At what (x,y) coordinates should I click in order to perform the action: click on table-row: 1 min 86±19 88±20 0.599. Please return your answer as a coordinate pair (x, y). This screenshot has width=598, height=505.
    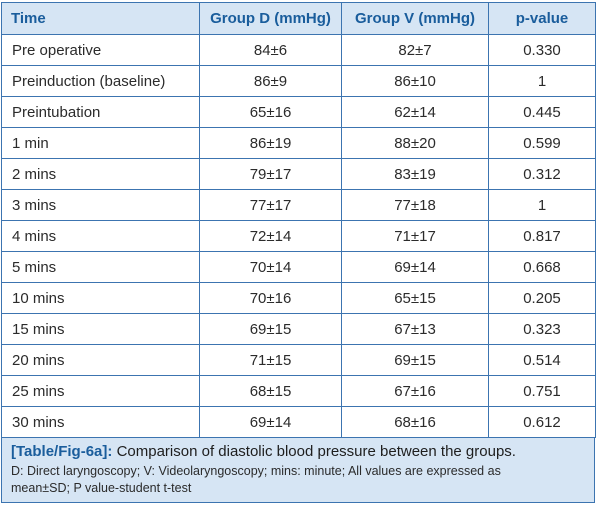
    Looking at the image, I should click on (298, 143).